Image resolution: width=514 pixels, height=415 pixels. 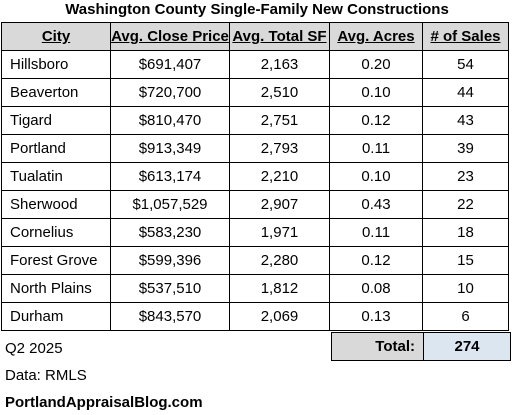 I want to click on sf-cell: 2,907, so click(x=279, y=204).